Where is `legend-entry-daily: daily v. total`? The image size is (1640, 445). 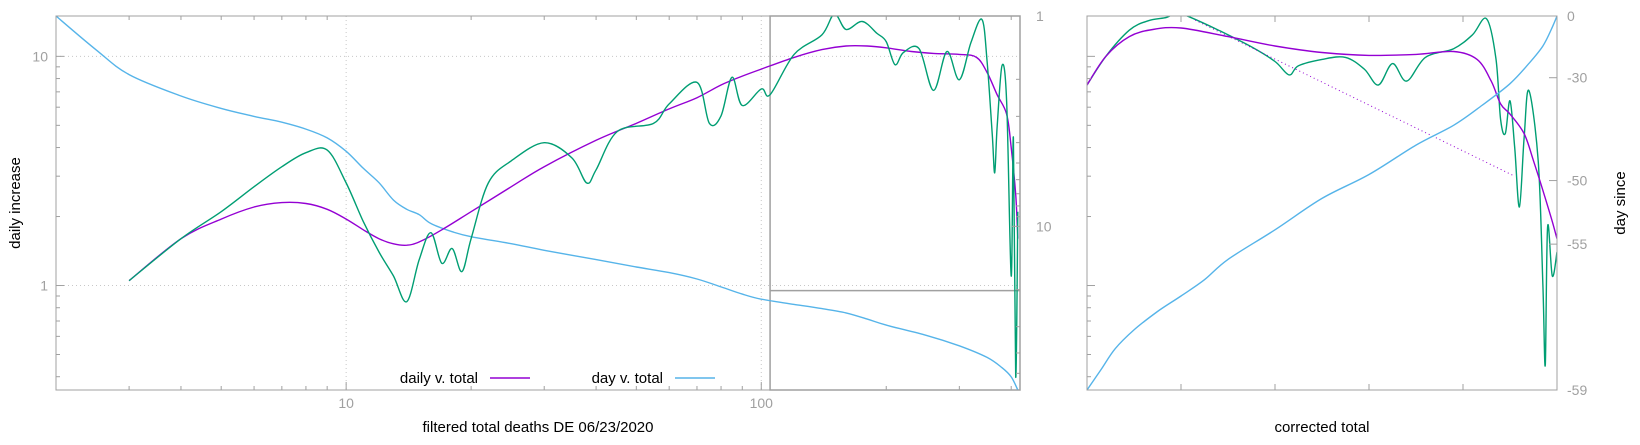 legend-entry-daily: daily v. total is located at coordinates (465, 378).